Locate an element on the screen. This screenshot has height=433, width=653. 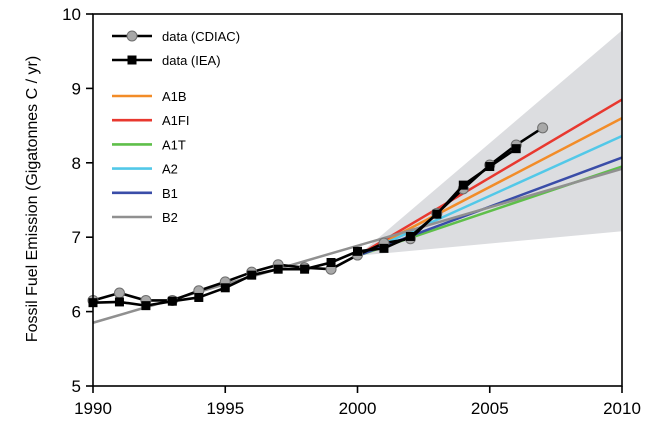
legend-label-data-cdiac: data (CDIAC) is located at coordinates (201, 36).